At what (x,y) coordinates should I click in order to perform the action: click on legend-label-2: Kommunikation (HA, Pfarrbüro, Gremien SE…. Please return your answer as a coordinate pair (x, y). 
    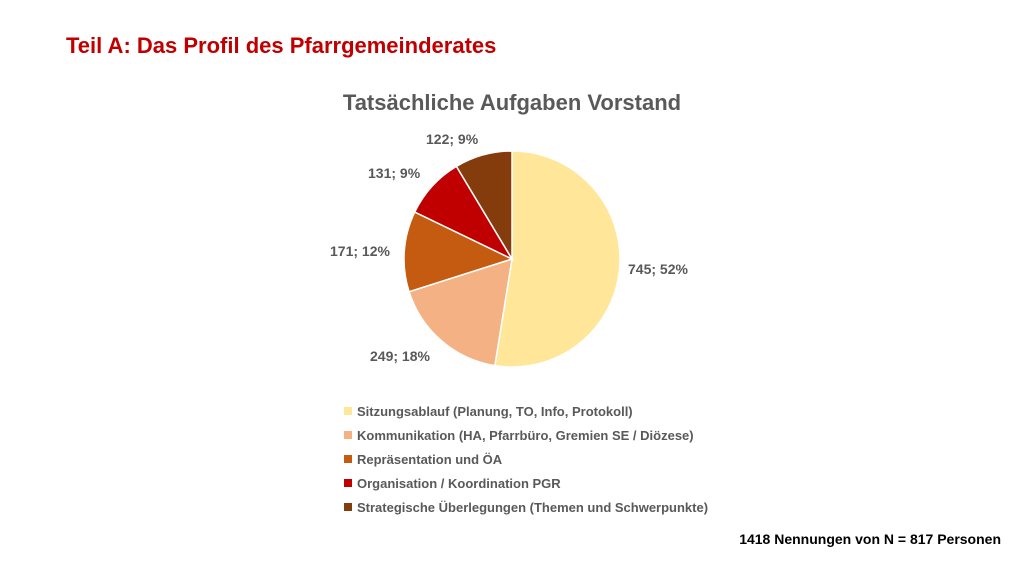
    Looking at the image, I should click on (525, 435).